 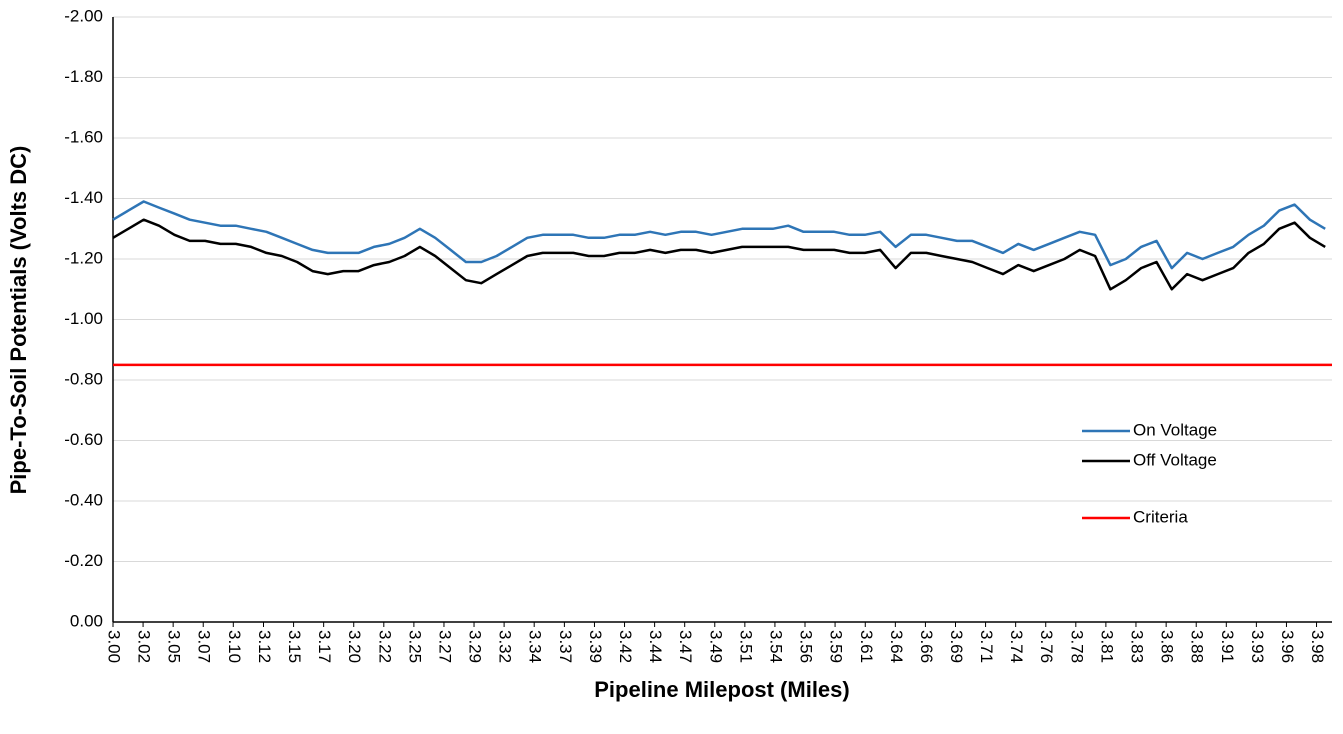 I want to click on x-tick-label: 3.56, so click(x=806, y=646).